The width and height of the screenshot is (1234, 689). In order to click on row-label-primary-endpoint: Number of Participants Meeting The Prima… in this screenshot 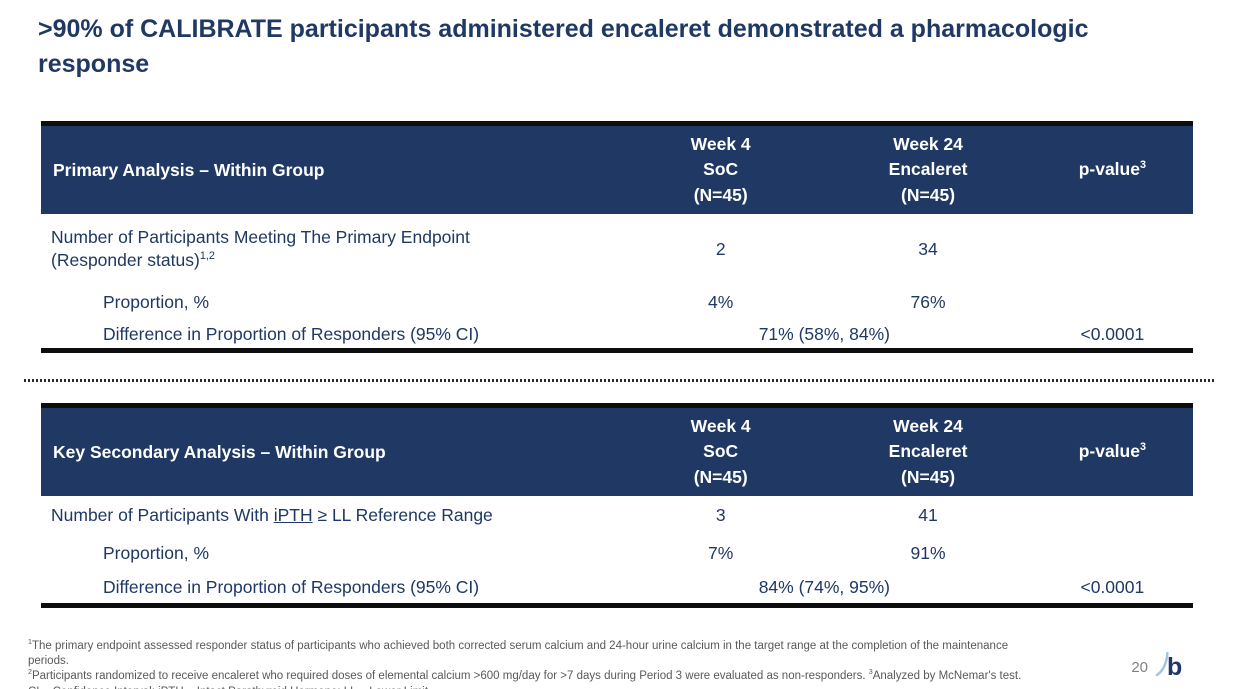, I will do `click(329, 249)`.